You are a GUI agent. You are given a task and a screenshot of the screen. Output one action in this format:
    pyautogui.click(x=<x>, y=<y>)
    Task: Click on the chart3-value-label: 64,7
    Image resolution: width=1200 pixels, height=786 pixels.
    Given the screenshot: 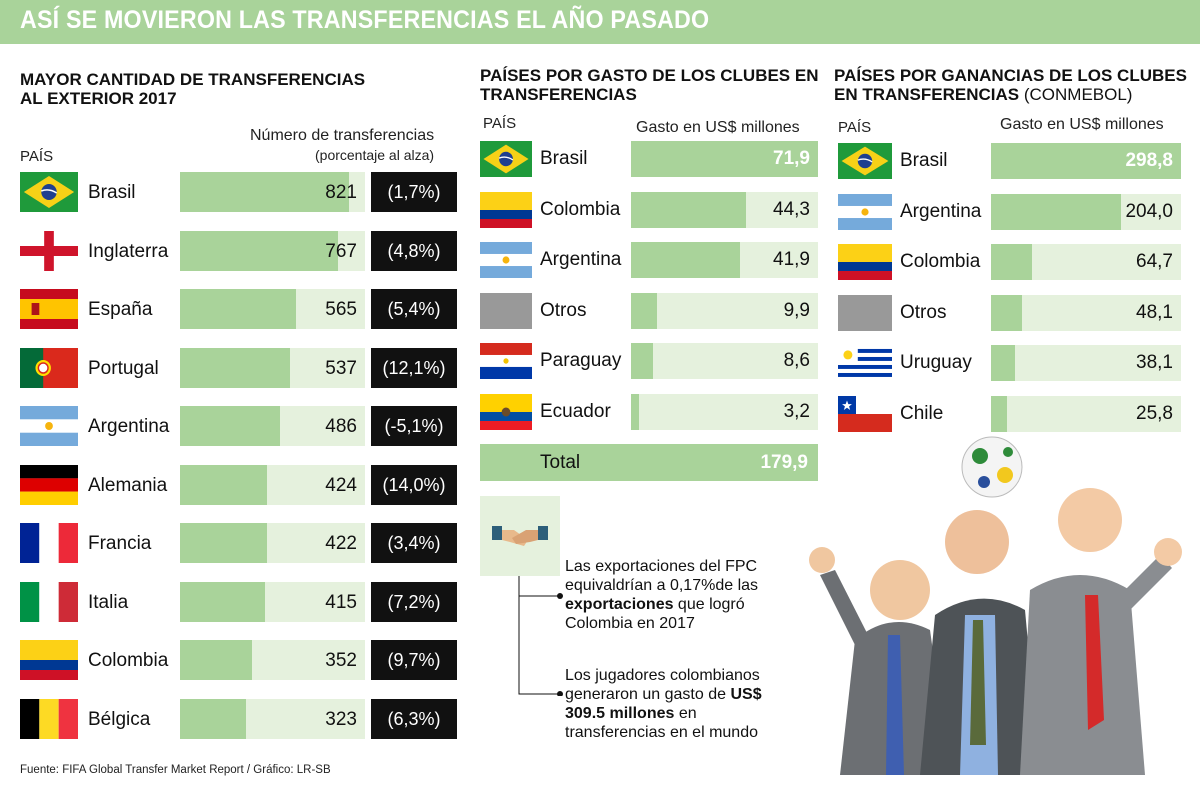 What is the action you would take?
    pyautogui.click(x=1154, y=261)
    